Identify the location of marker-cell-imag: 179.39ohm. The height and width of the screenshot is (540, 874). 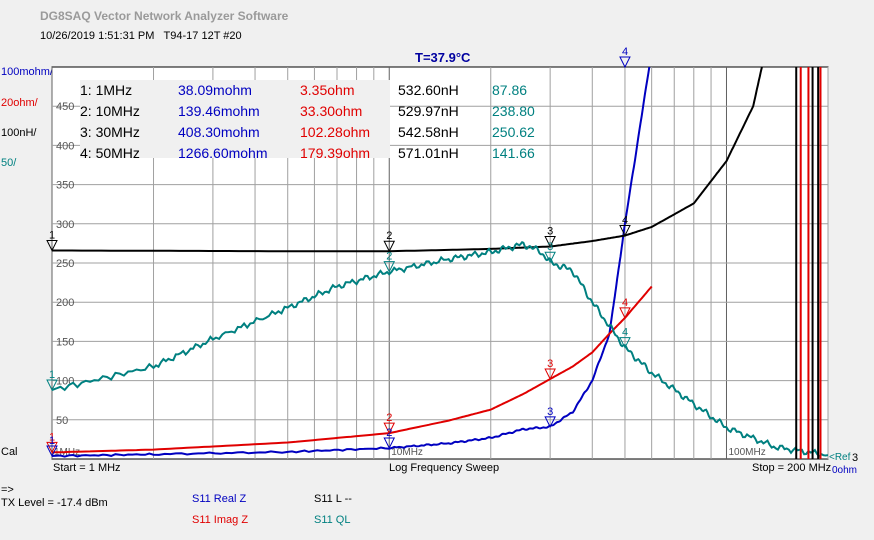
(335, 153).